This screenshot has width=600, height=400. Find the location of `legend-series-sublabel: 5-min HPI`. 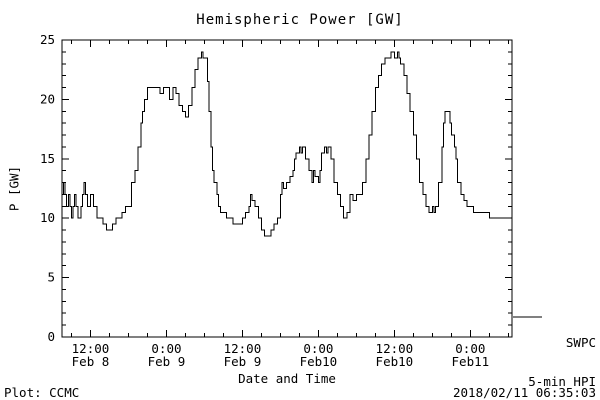

legend-series-sublabel: 5-min HPI is located at coordinates (562, 381).